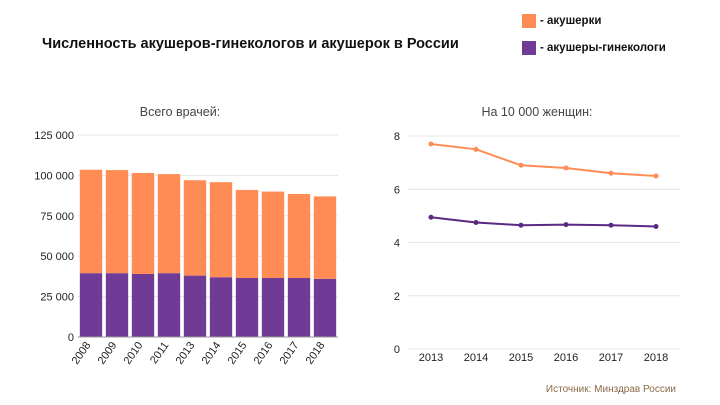 This screenshot has width=720, height=405. What do you see at coordinates (543, 159) in the screenshot?
I see `line-series-midwives` at bounding box center [543, 159].